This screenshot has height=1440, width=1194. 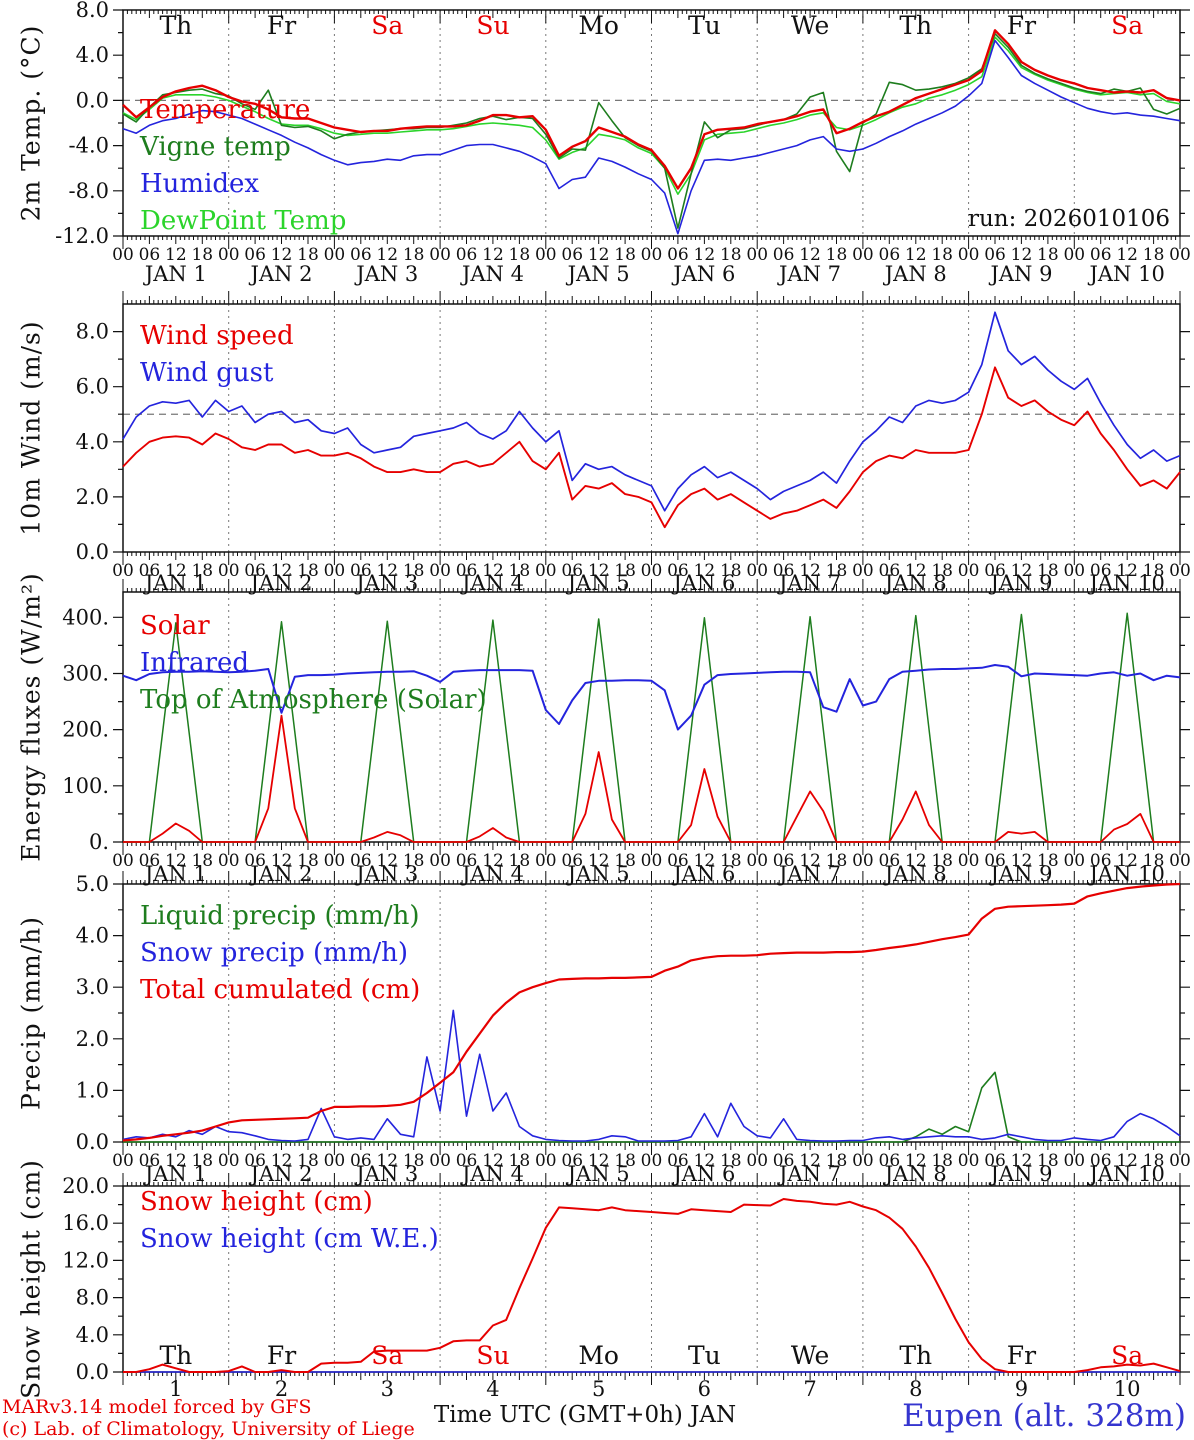 I want to click on series-wind-gust, so click(x=651, y=411).